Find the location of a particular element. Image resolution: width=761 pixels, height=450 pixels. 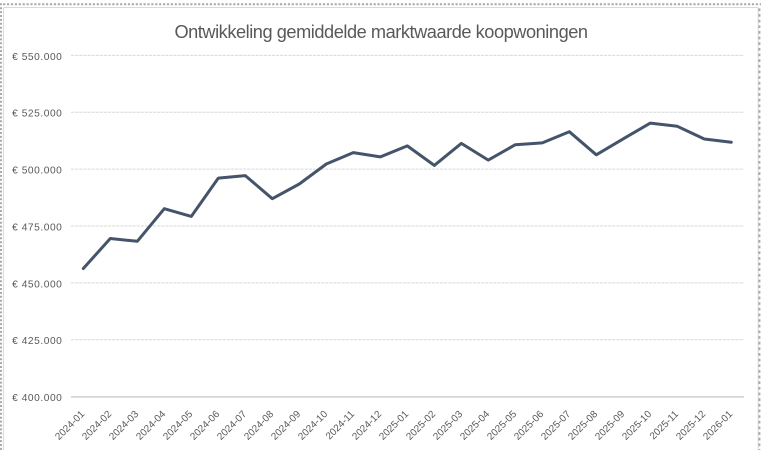

svg-text: 2024-10 is located at coordinates (313, 426).